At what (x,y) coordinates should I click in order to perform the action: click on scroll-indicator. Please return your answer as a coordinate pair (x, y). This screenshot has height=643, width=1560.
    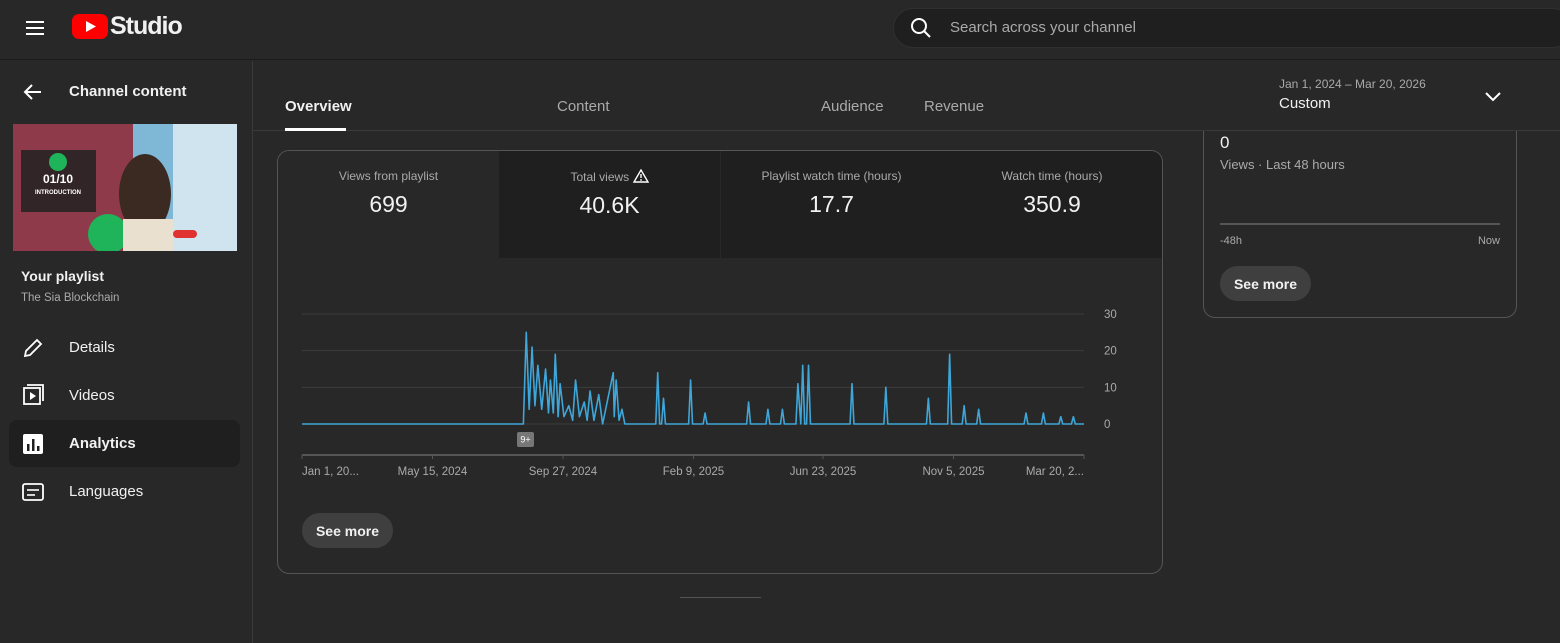
    Looking at the image, I should click on (720, 597).